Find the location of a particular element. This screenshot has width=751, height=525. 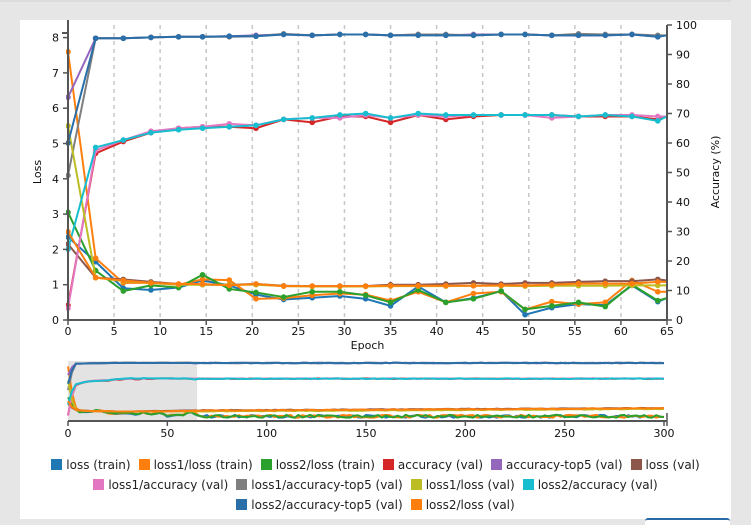

legend-item: accuracy-top5 (val) is located at coordinates (557, 465).